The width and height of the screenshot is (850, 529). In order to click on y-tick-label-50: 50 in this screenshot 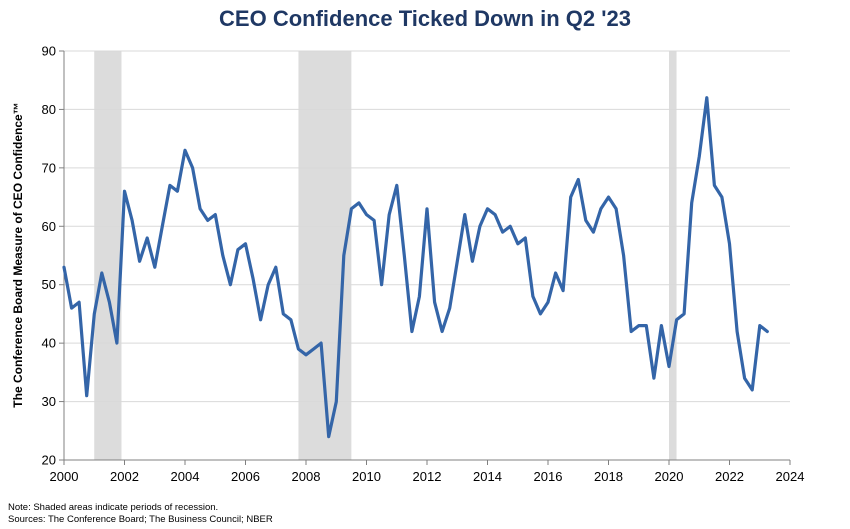, I will do `click(49, 284)`.